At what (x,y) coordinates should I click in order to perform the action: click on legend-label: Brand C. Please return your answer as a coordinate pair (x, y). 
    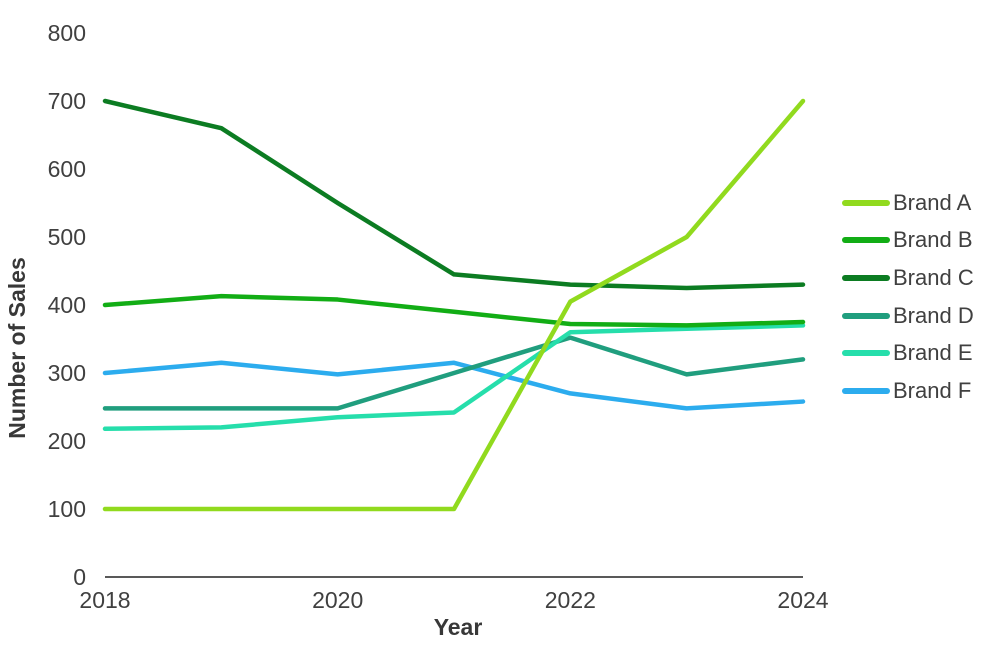
    Looking at the image, I should click on (933, 277).